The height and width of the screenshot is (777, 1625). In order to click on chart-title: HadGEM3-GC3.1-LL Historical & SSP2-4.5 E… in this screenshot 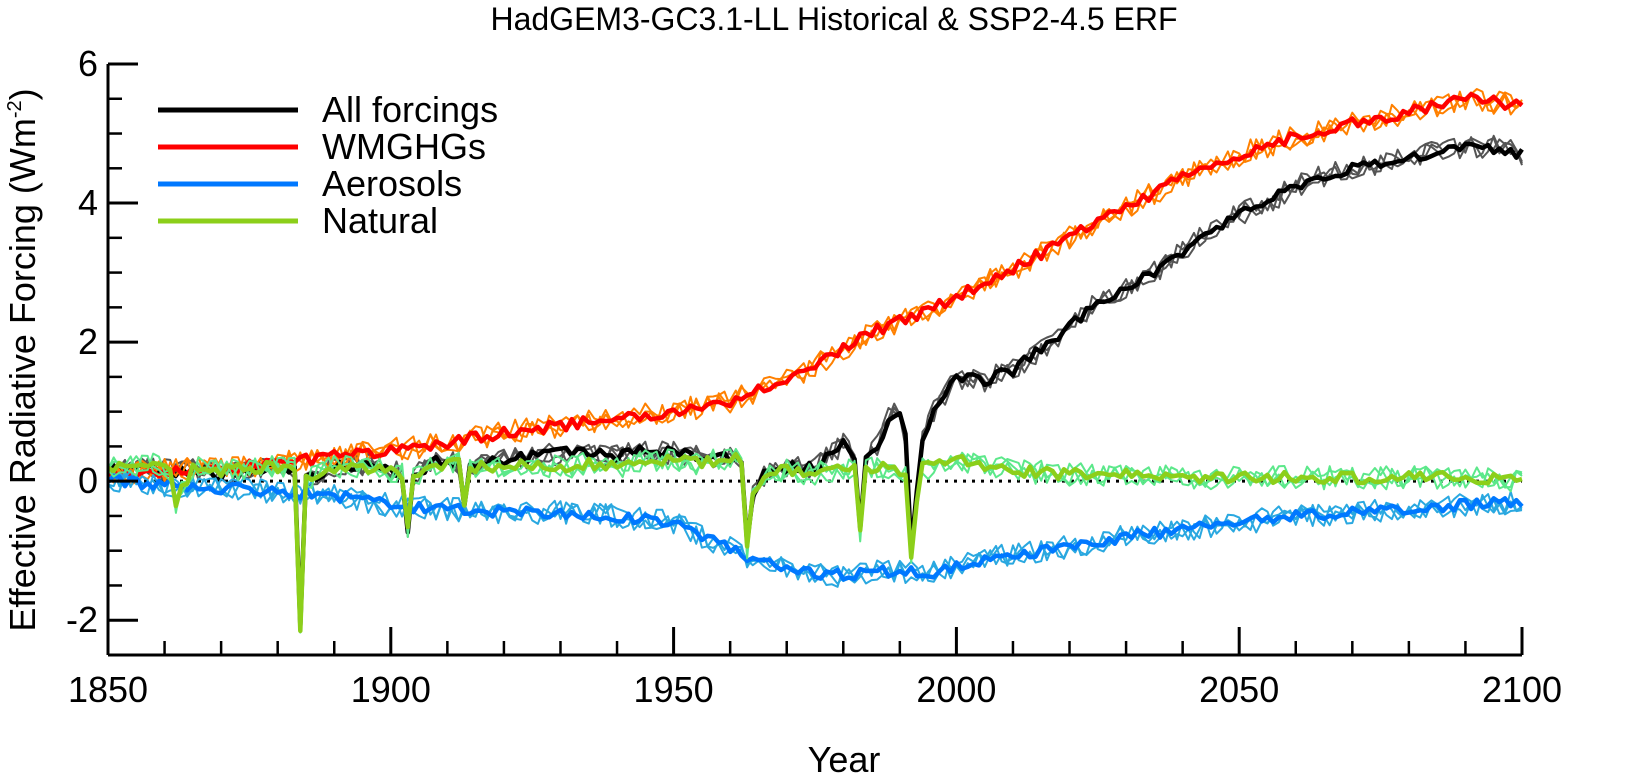, I will do `click(833, 19)`.